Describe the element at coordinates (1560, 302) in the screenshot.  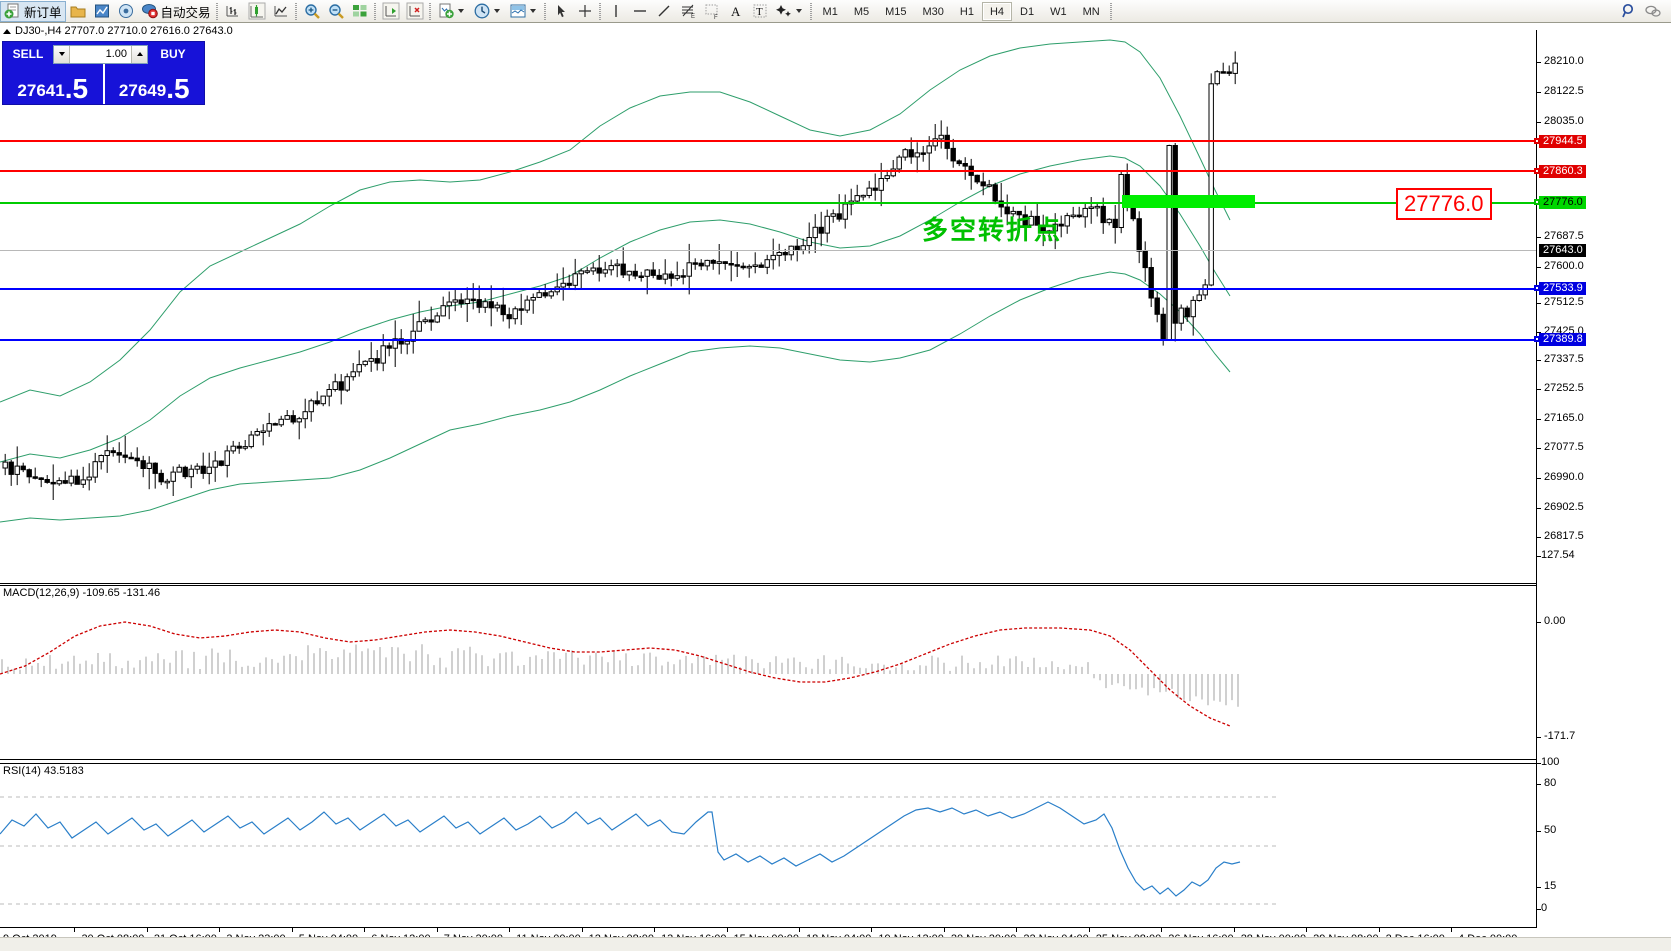
I see `price-tick: 27512.5` at that location.